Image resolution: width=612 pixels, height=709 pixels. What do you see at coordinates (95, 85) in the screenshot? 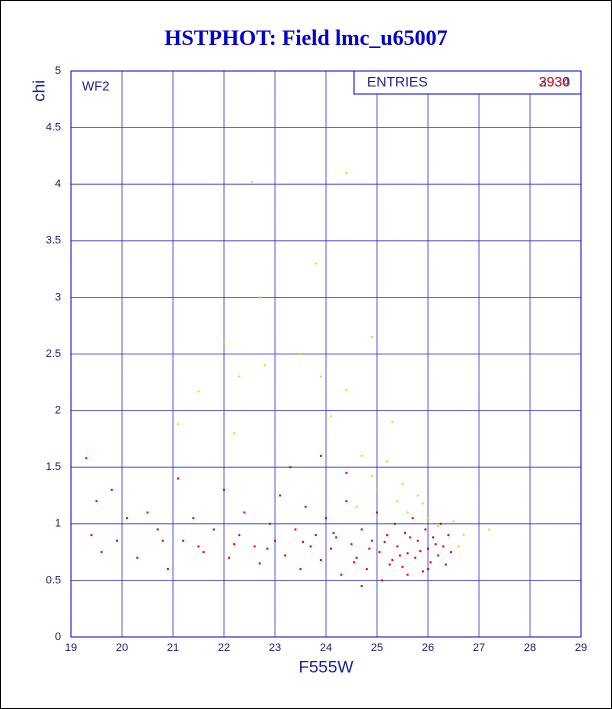
I see `panel-label: WF2` at bounding box center [95, 85].